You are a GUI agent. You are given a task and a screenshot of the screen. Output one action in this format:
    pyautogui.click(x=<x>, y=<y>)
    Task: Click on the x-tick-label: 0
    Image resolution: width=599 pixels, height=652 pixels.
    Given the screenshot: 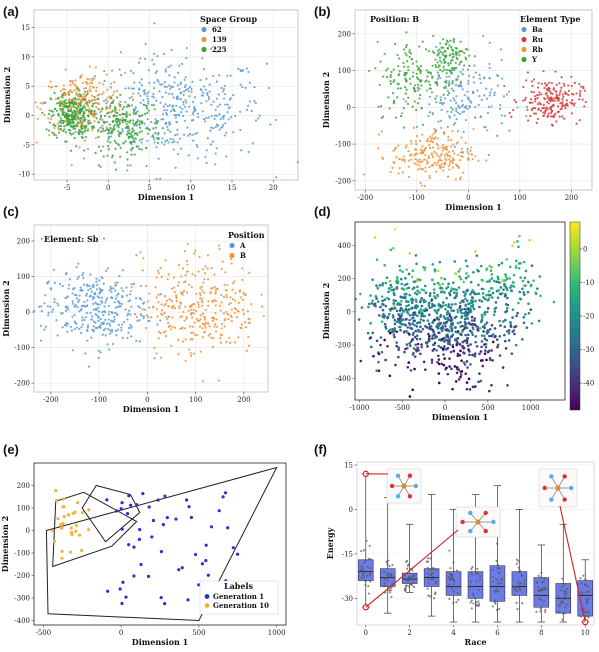 What is the action you would take?
    pyautogui.click(x=147, y=400)
    